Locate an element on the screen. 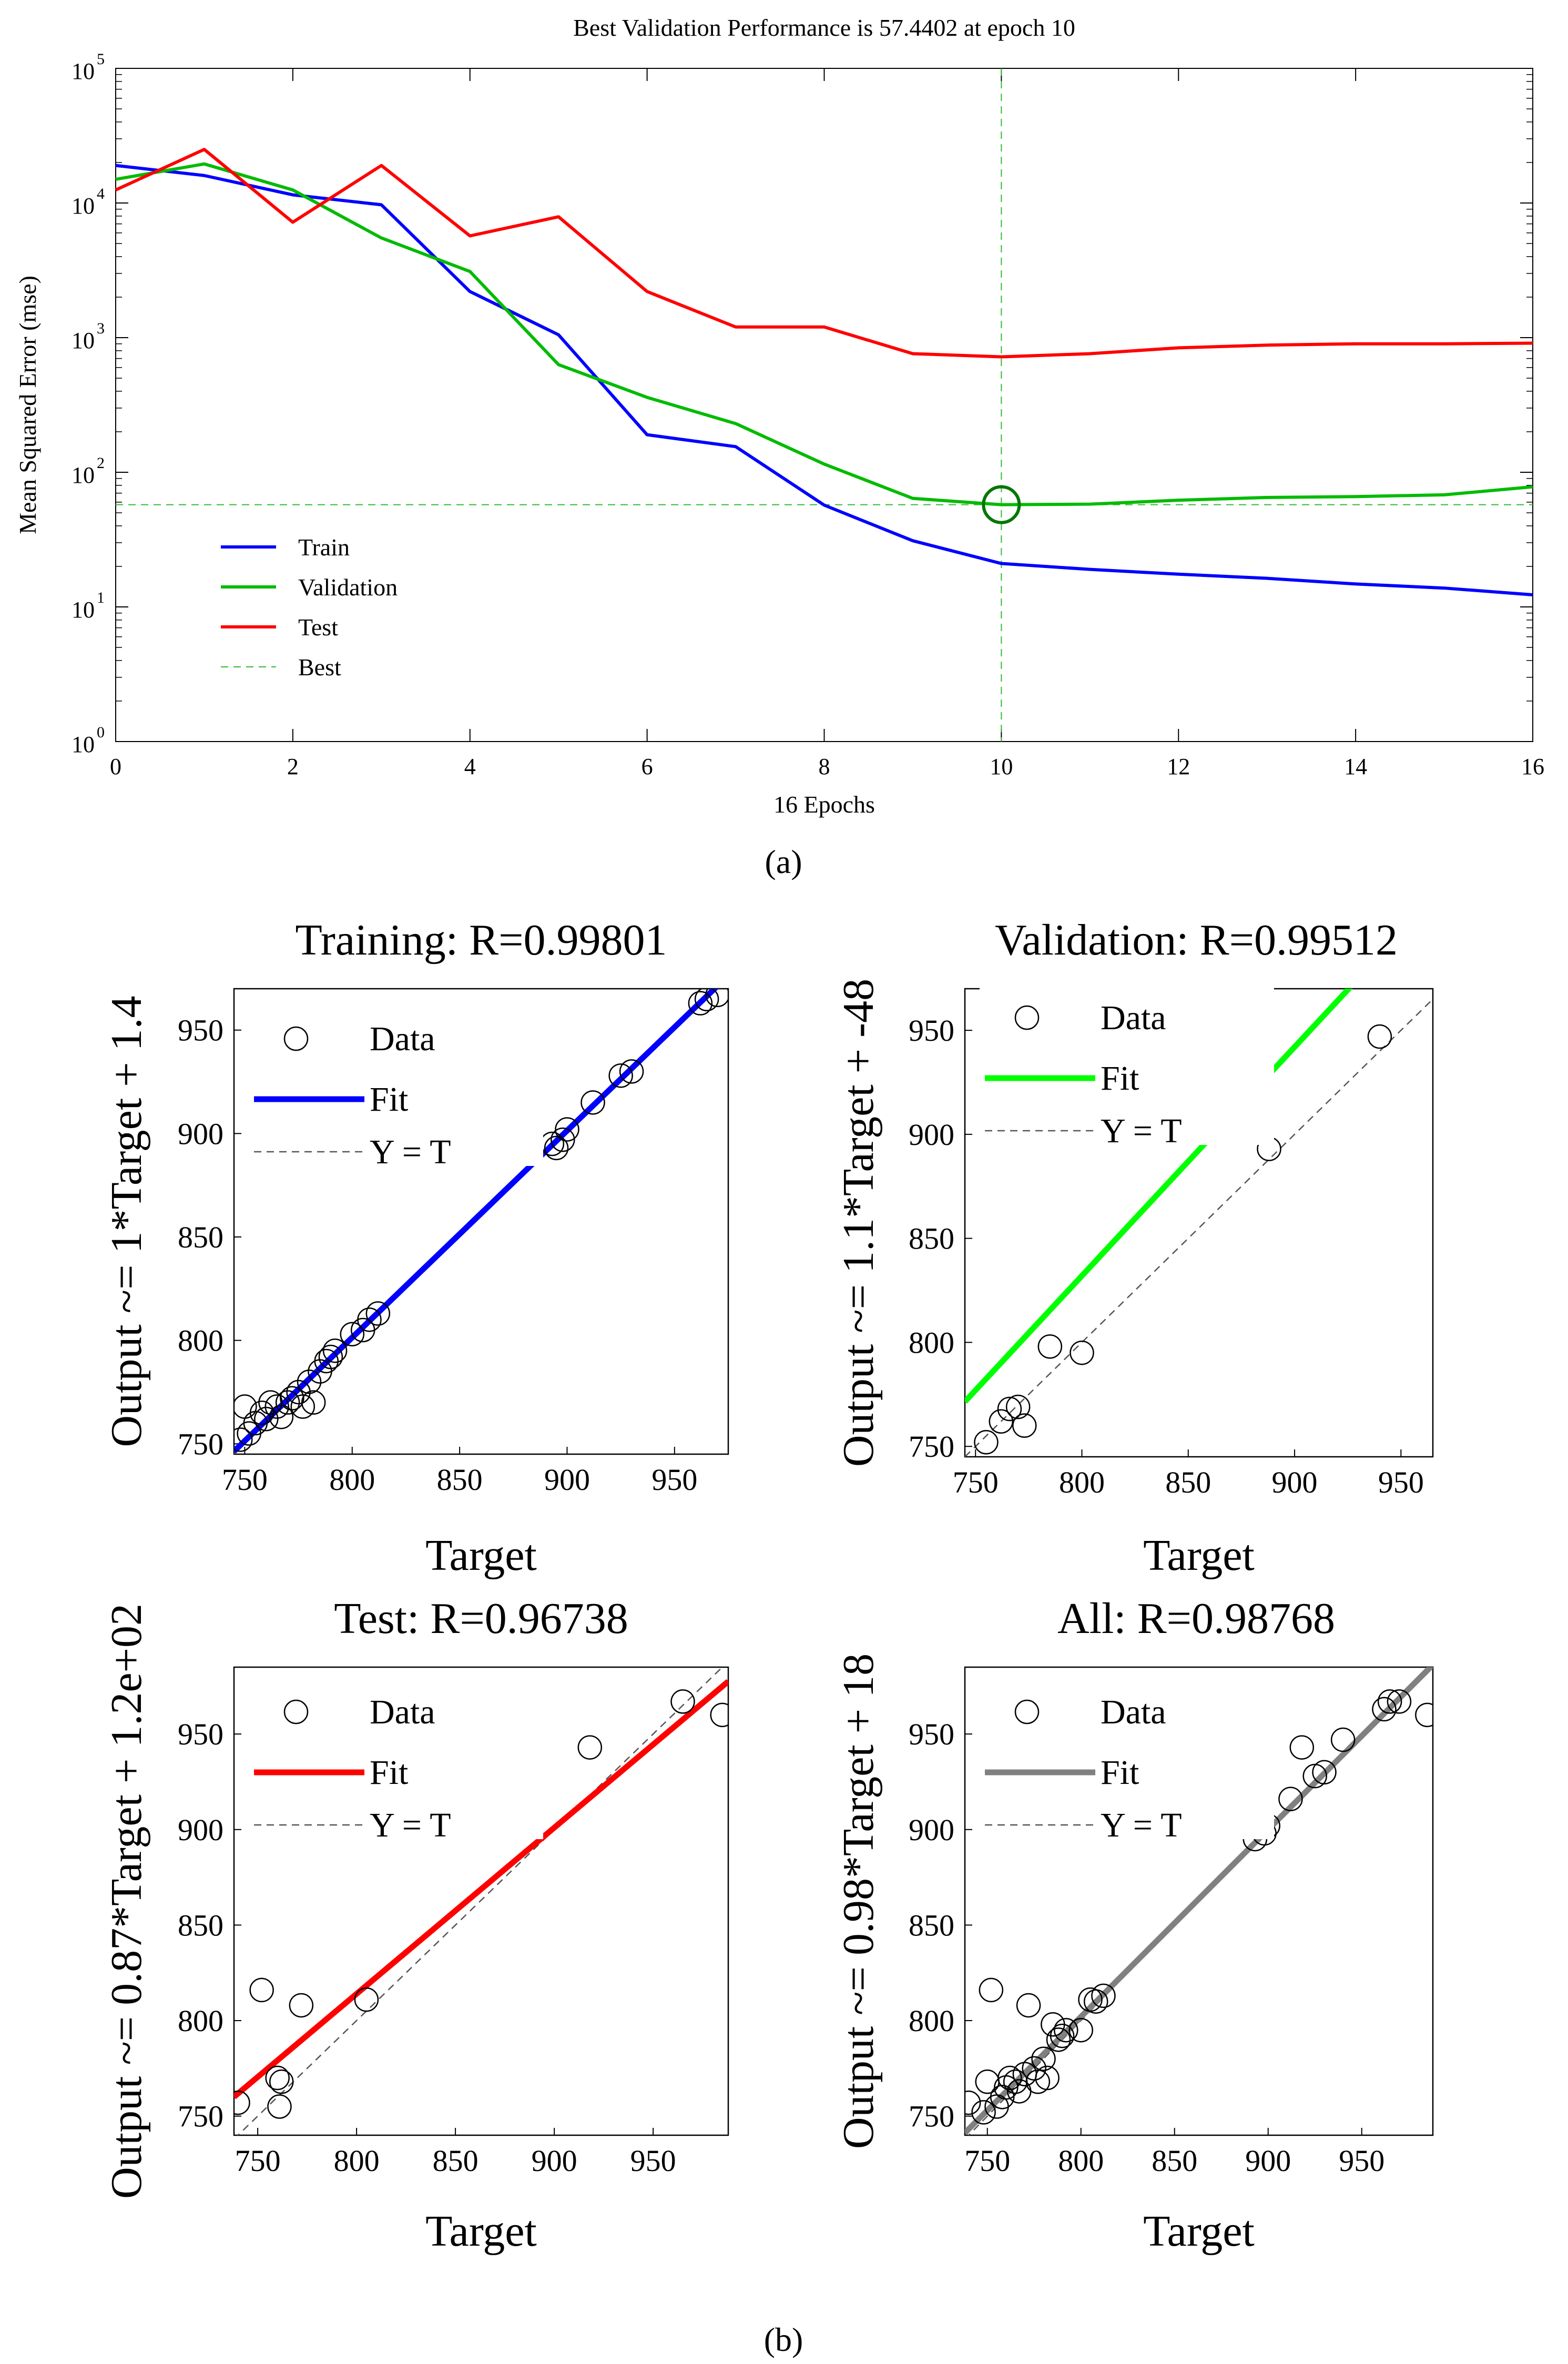 This screenshot has height=2364, width=1568. panel-title: All: R=0.98768 is located at coordinates (1196, 1618).